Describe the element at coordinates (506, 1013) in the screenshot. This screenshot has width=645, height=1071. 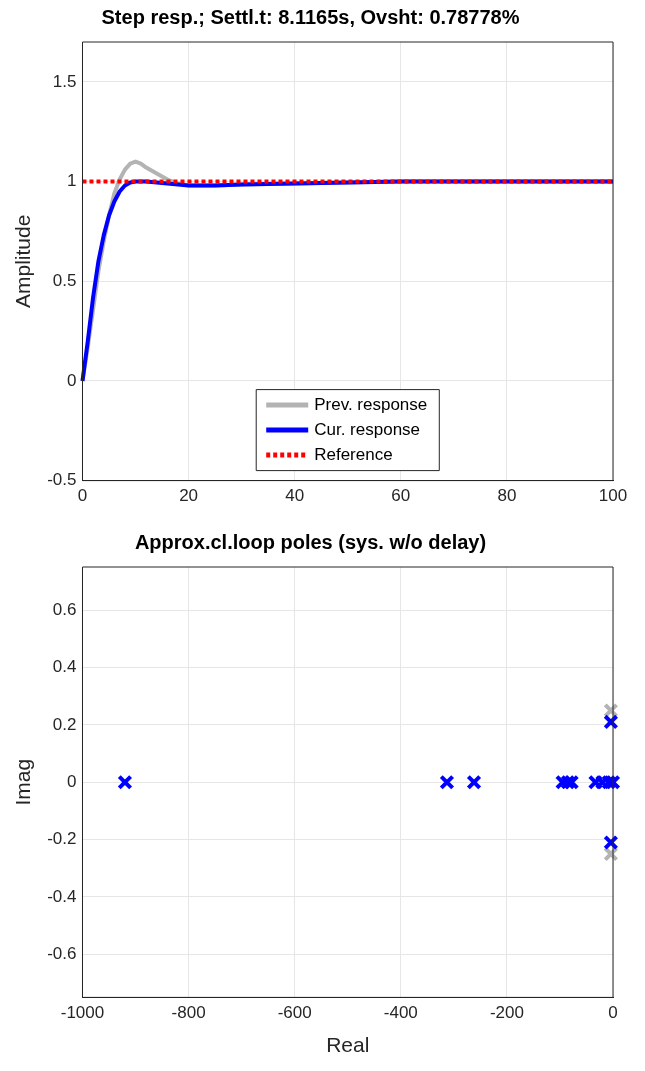
I see `x-tick-label: -200` at that location.